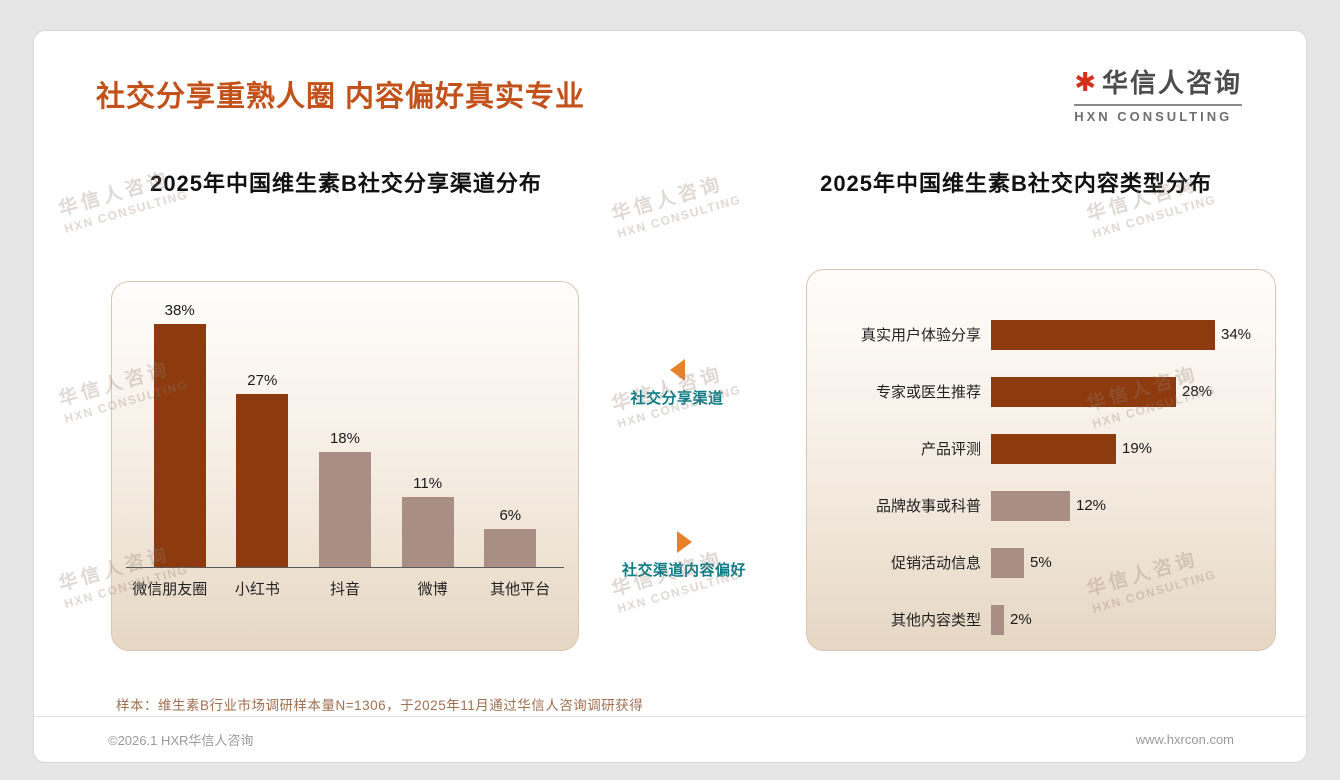 Image resolution: width=1340 pixels, height=780 pixels. What do you see at coordinates (1137, 448) in the screenshot?
I see `bar-value-label: 19%` at bounding box center [1137, 448].